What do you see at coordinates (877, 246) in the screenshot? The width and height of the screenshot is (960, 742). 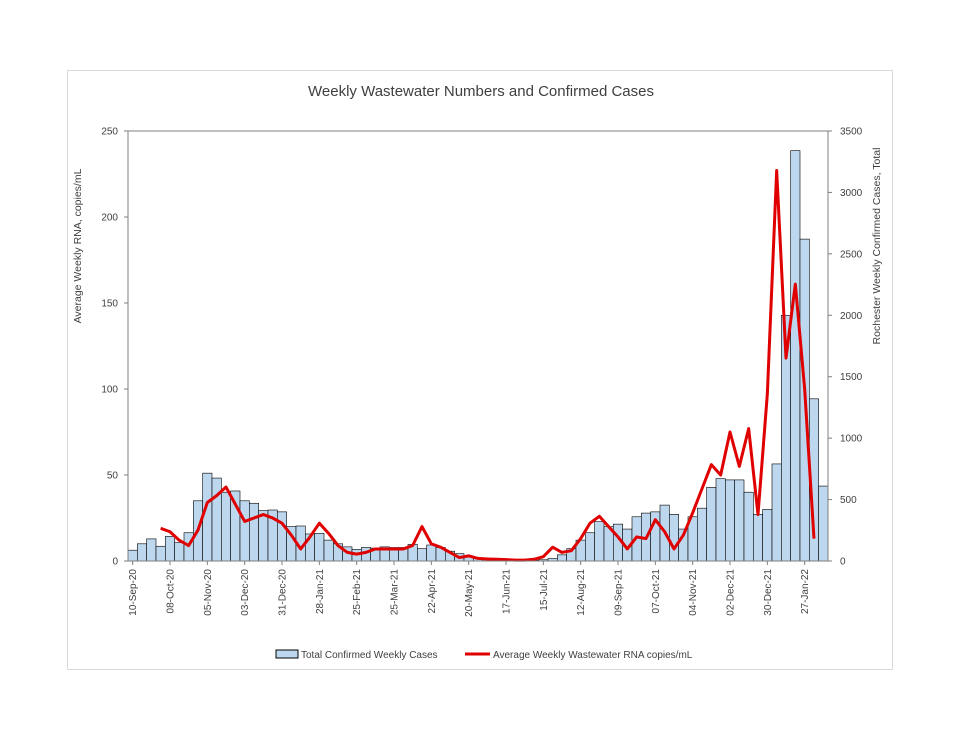 I see `y2-axis-title: Rochester Weekly Confirmed Cases, Total` at bounding box center [877, 246].